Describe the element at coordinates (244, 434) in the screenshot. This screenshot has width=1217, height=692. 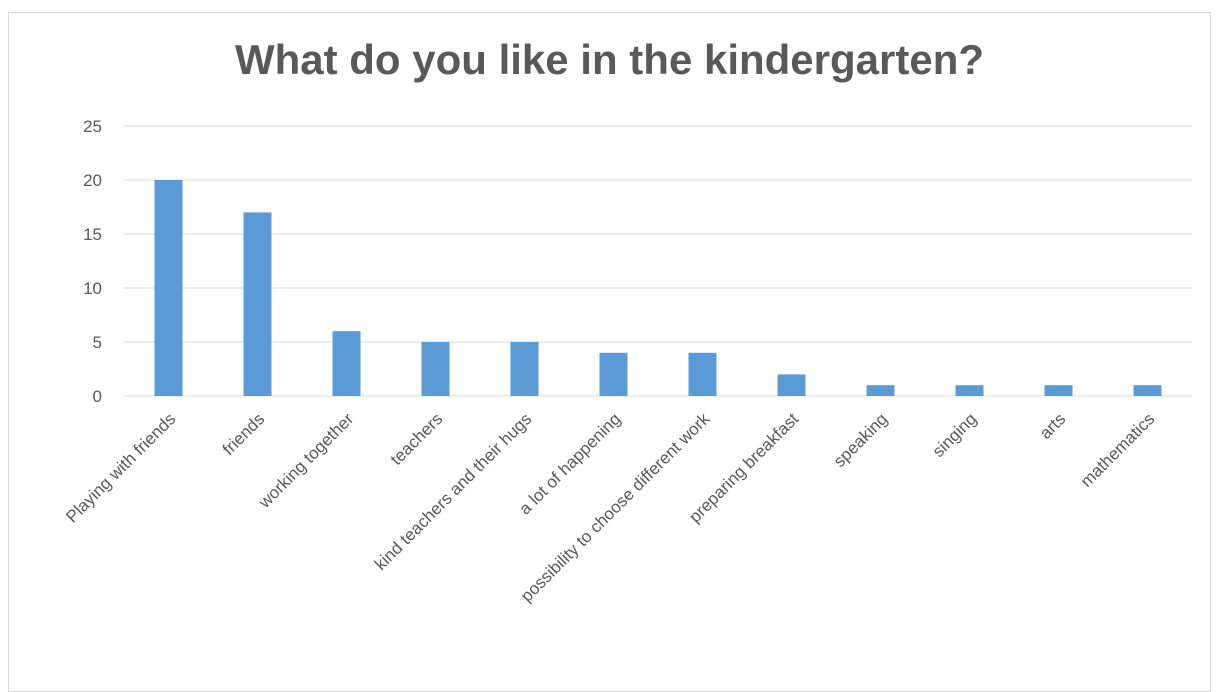
I see `x-category-label: friends` at that location.